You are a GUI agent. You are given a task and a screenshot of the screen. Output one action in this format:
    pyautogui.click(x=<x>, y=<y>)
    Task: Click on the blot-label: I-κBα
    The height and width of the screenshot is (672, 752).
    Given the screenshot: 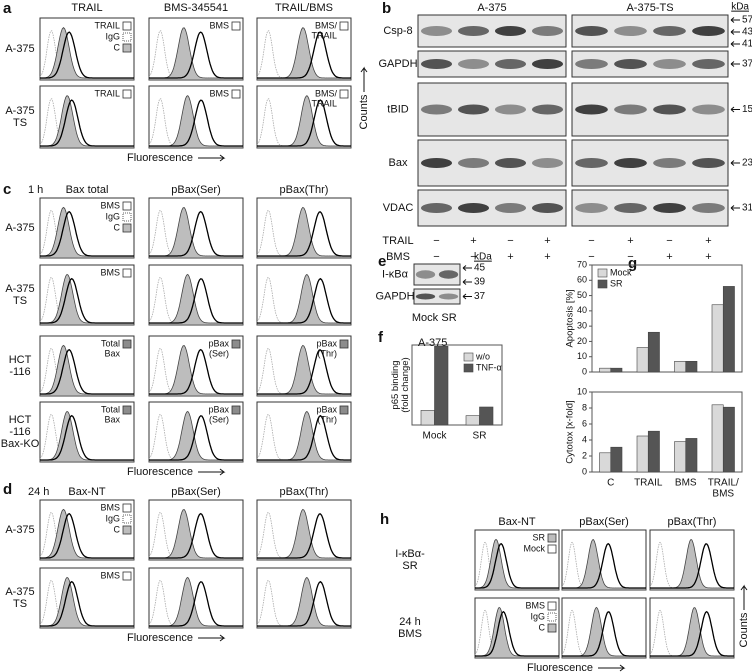 What is the action you would take?
    pyautogui.click(x=395, y=274)
    